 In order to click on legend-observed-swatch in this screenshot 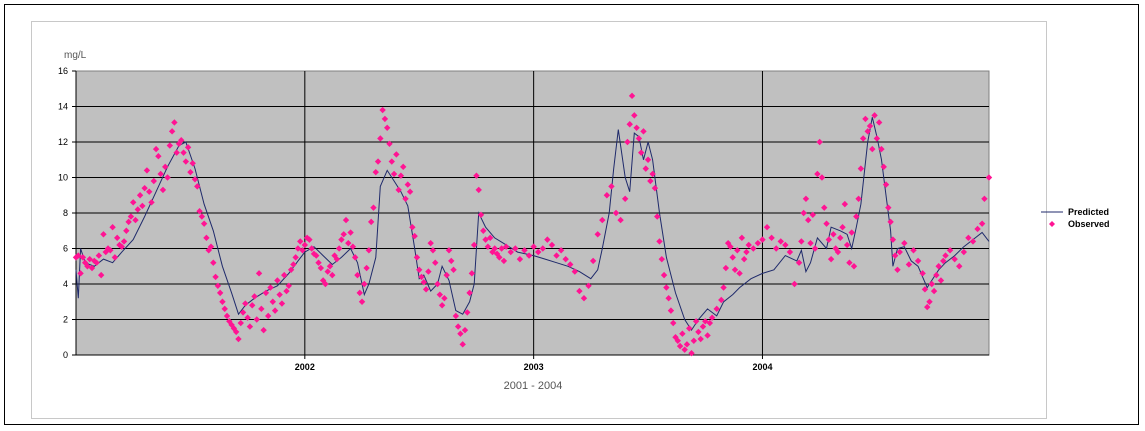, I will do `click(1052, 224)`.